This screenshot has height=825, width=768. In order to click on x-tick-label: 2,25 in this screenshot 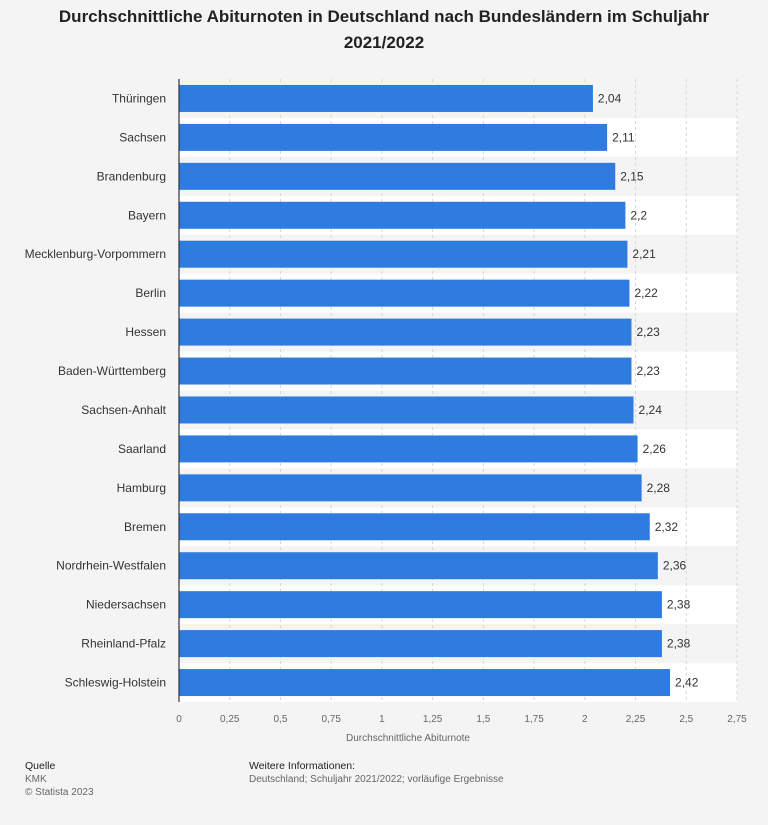, I will do `click(636, 719)`.